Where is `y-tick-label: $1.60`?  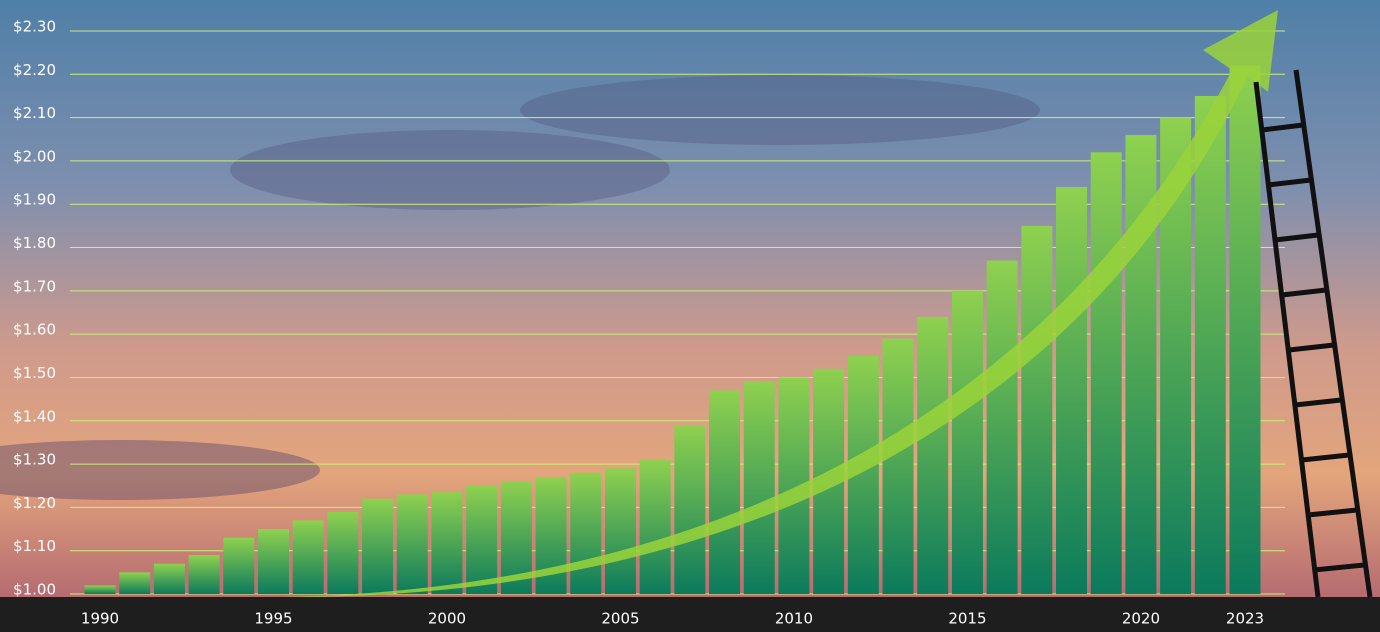 y-tick-label: $1.60 is located at coordinates (34, 330).